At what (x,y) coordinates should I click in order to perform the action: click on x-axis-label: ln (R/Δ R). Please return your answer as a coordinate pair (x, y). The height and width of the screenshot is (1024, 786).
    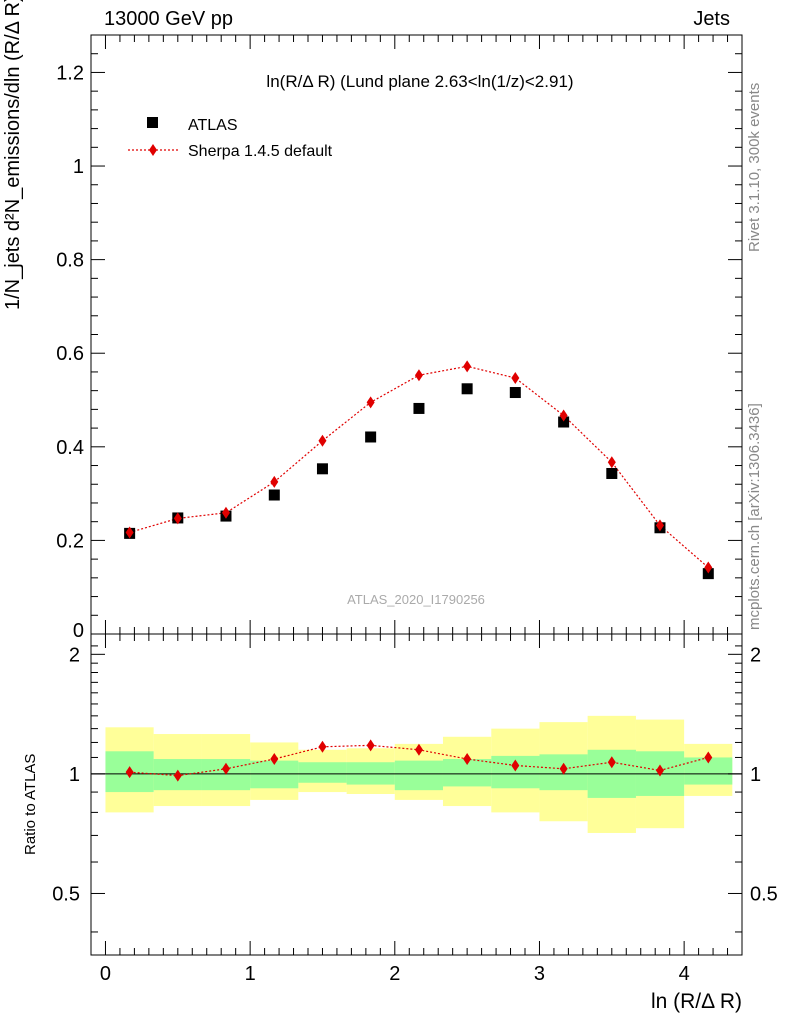
    Looking at the image, I should click on (696, 1001).